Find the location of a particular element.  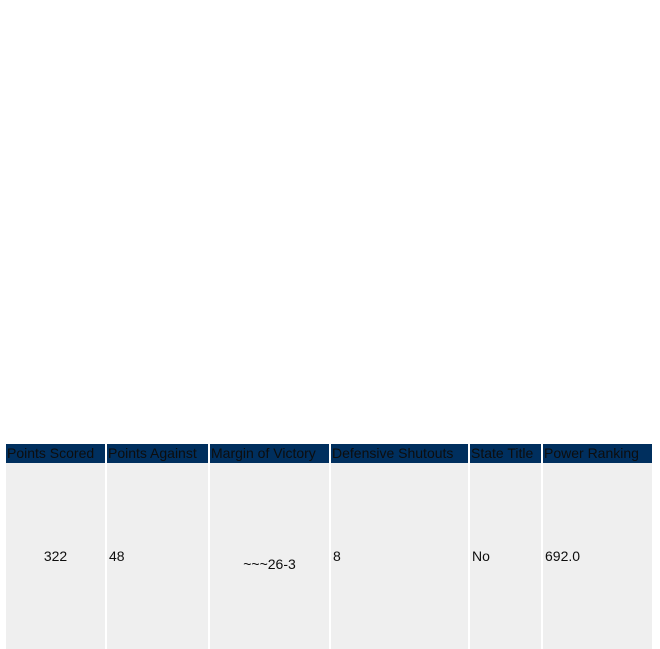

header-margin-of-victory: Margin of Victory is located at coordinates (269, 453).